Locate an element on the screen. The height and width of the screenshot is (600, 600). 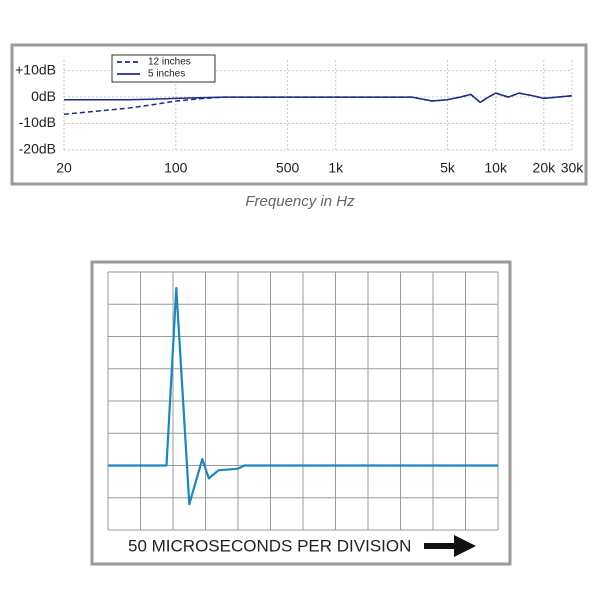
x-axis-label: Frequency in Hz is located at coordinates (300, 201).